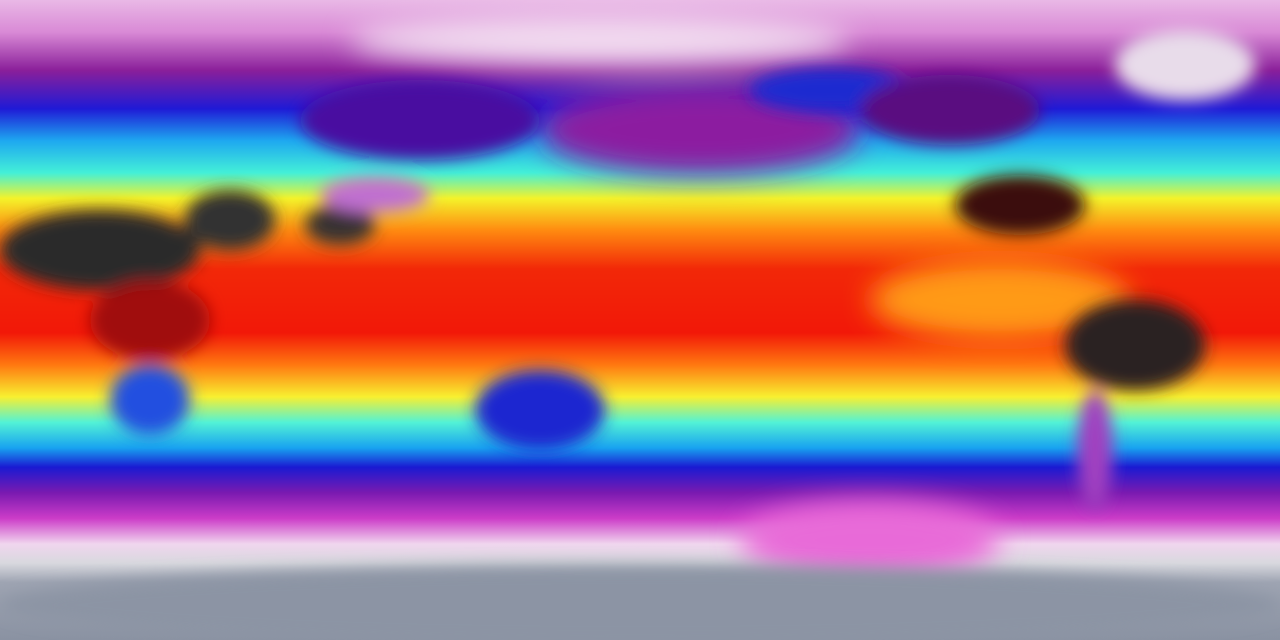 The image size is (1280, 640). I want to click on north-america-south, so click(1020, 205).